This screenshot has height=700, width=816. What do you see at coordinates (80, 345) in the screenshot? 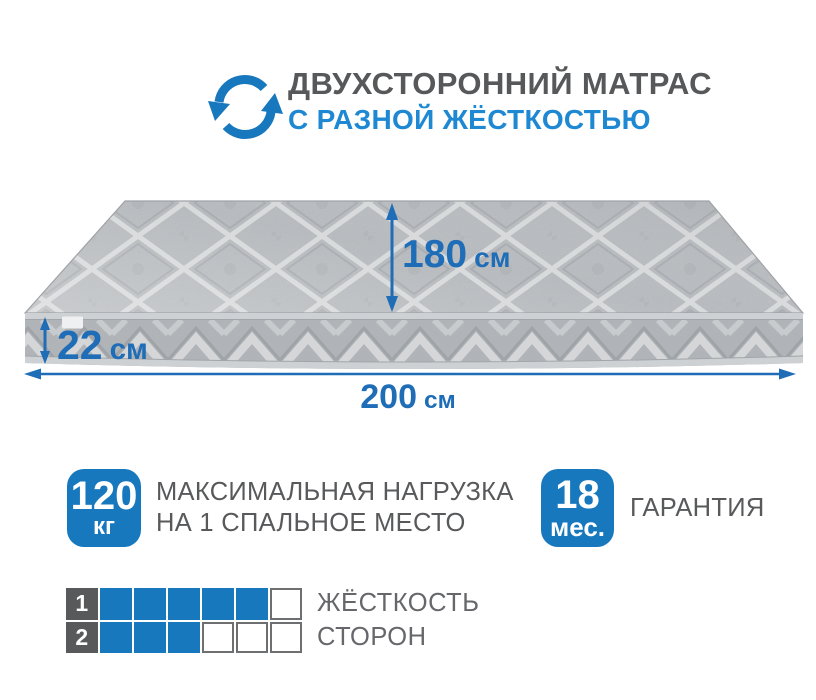
I see `thickness-value: 22` at bounding box center [80, 345].